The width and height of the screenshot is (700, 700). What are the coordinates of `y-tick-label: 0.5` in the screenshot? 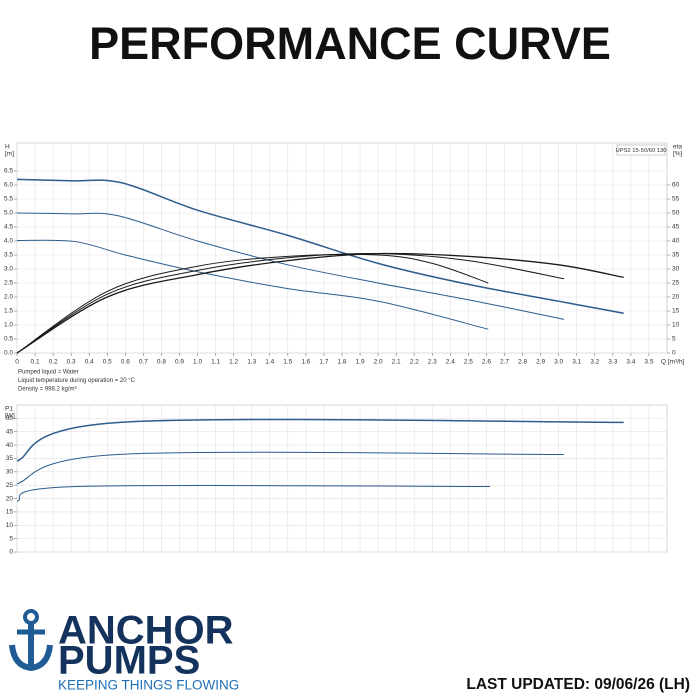 It's located at (8, 339).